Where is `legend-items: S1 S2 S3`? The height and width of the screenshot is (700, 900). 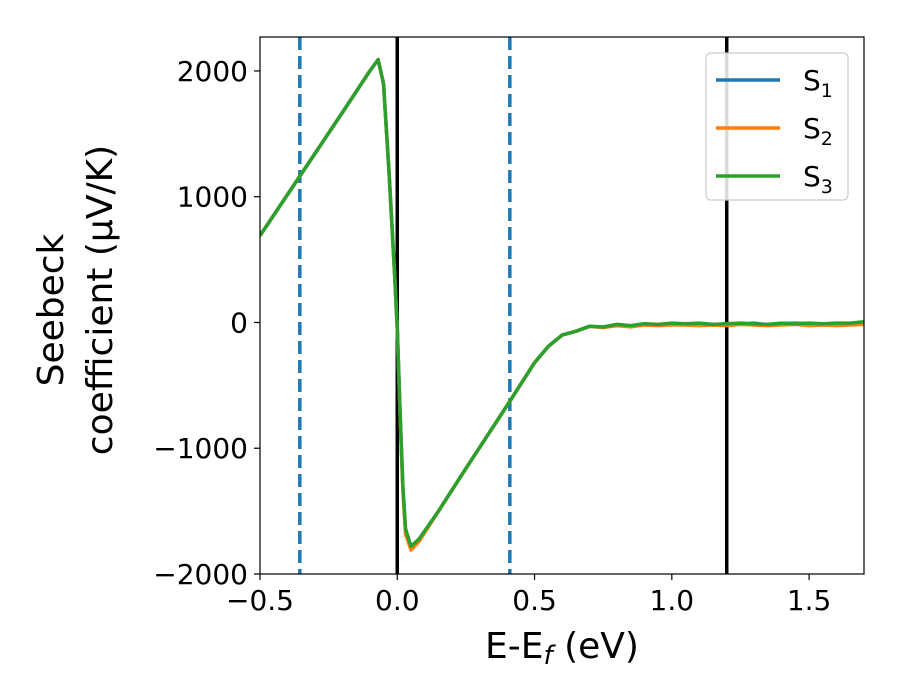
legend-items: S1 S2 S3 is located at coordinates (774, 131).